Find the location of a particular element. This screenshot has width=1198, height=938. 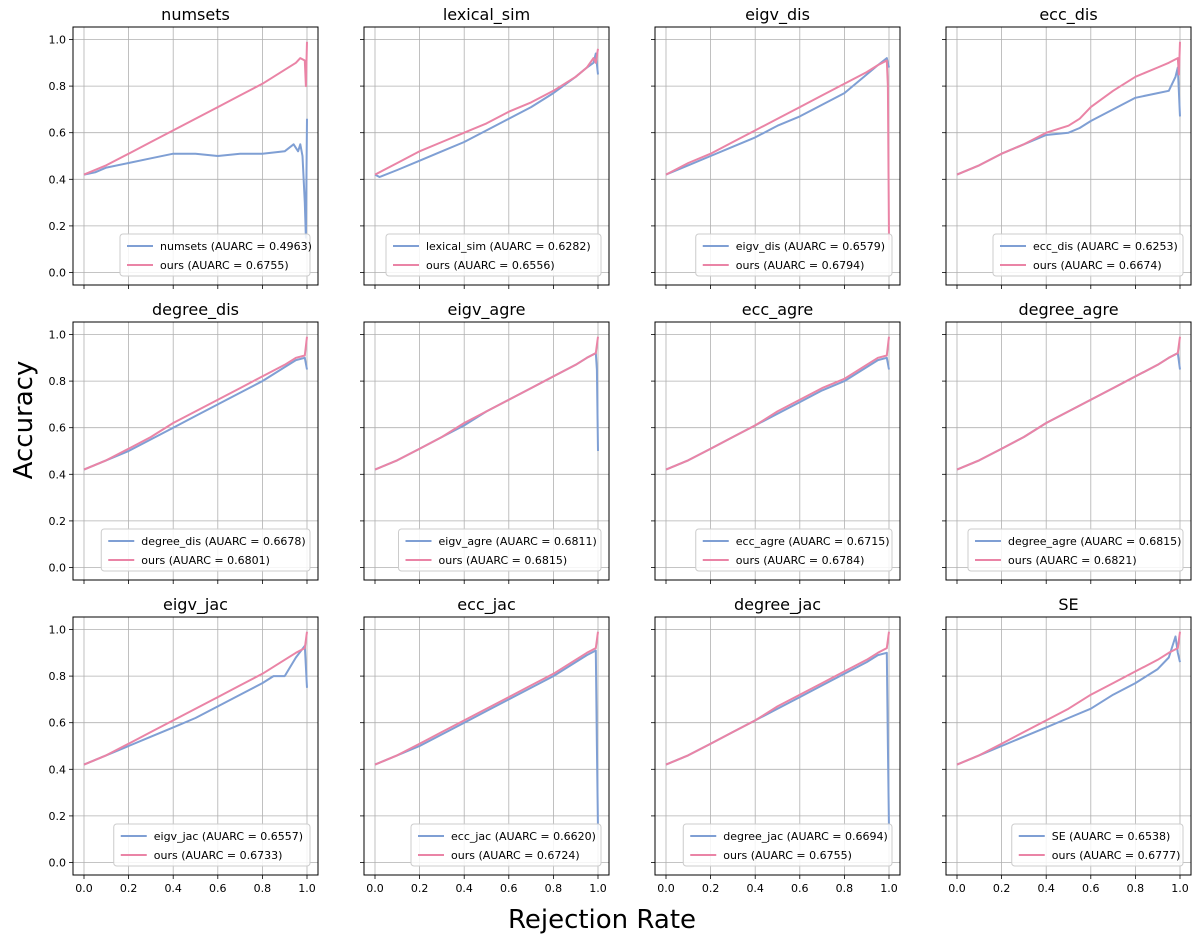

subplot-title: ecc_agre is located at coordinates (777, 310).